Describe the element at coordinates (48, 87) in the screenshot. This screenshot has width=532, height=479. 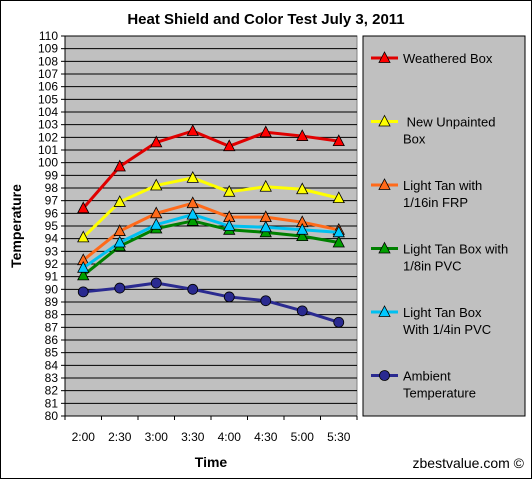
I see `y-tick-label: 106` at that location.